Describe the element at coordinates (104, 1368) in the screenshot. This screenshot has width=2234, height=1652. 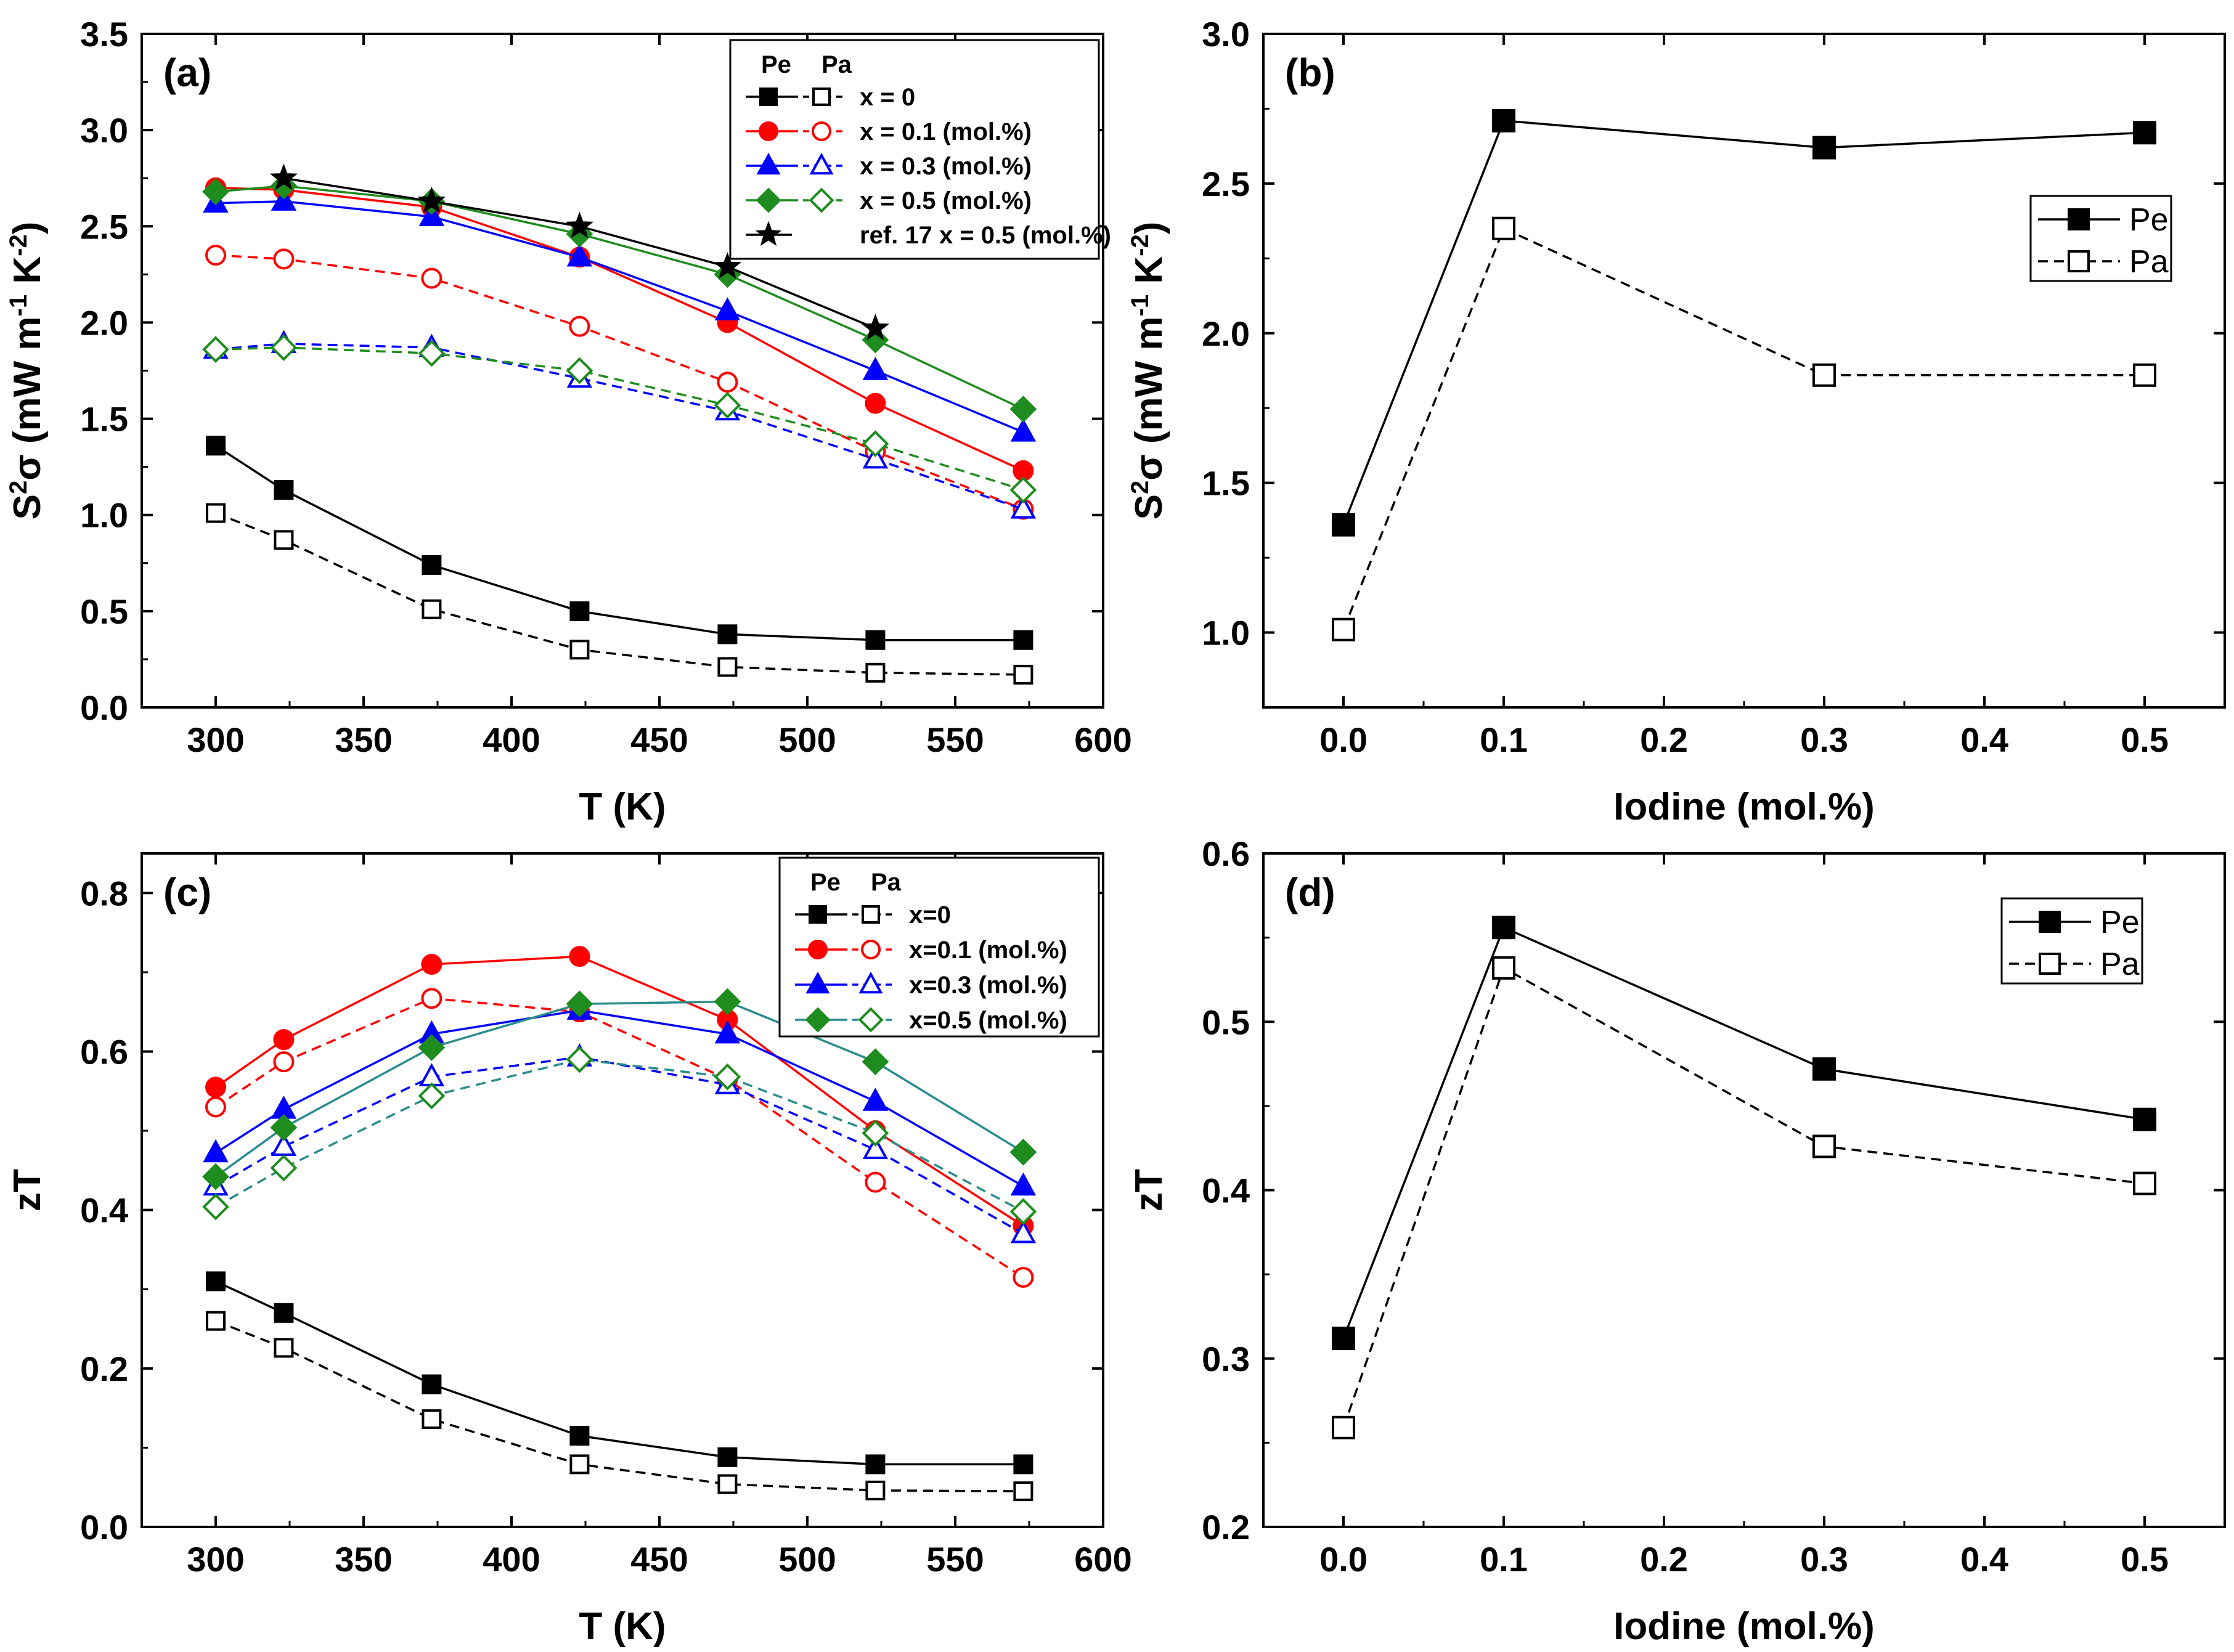
I see `y-tick-label: 0.2` at that location.